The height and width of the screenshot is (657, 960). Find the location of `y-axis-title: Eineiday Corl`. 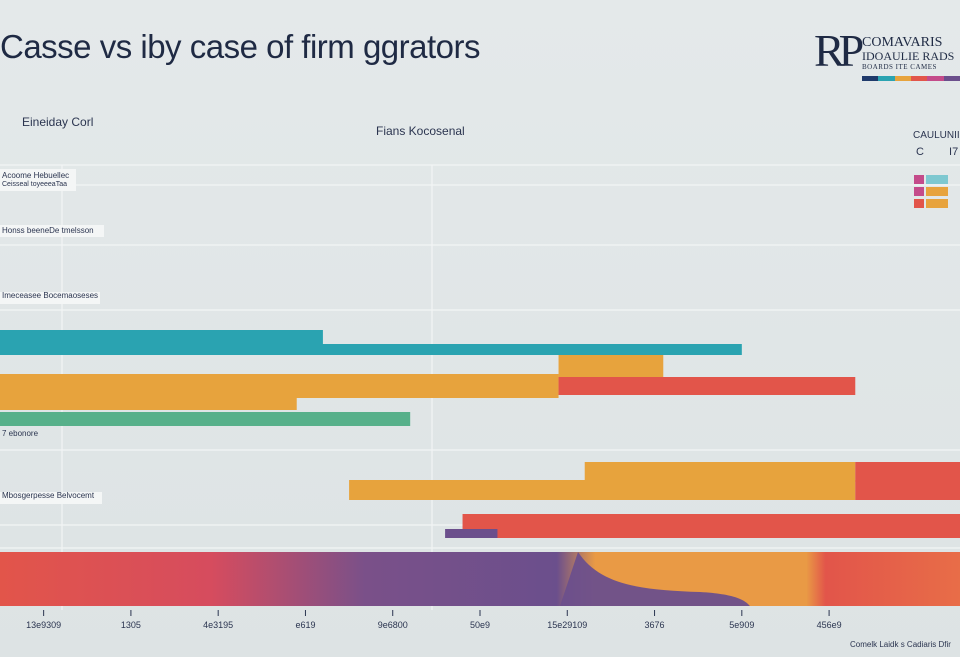

y-axis-title: Eineiday Corl is located at coordinates (58, 122).